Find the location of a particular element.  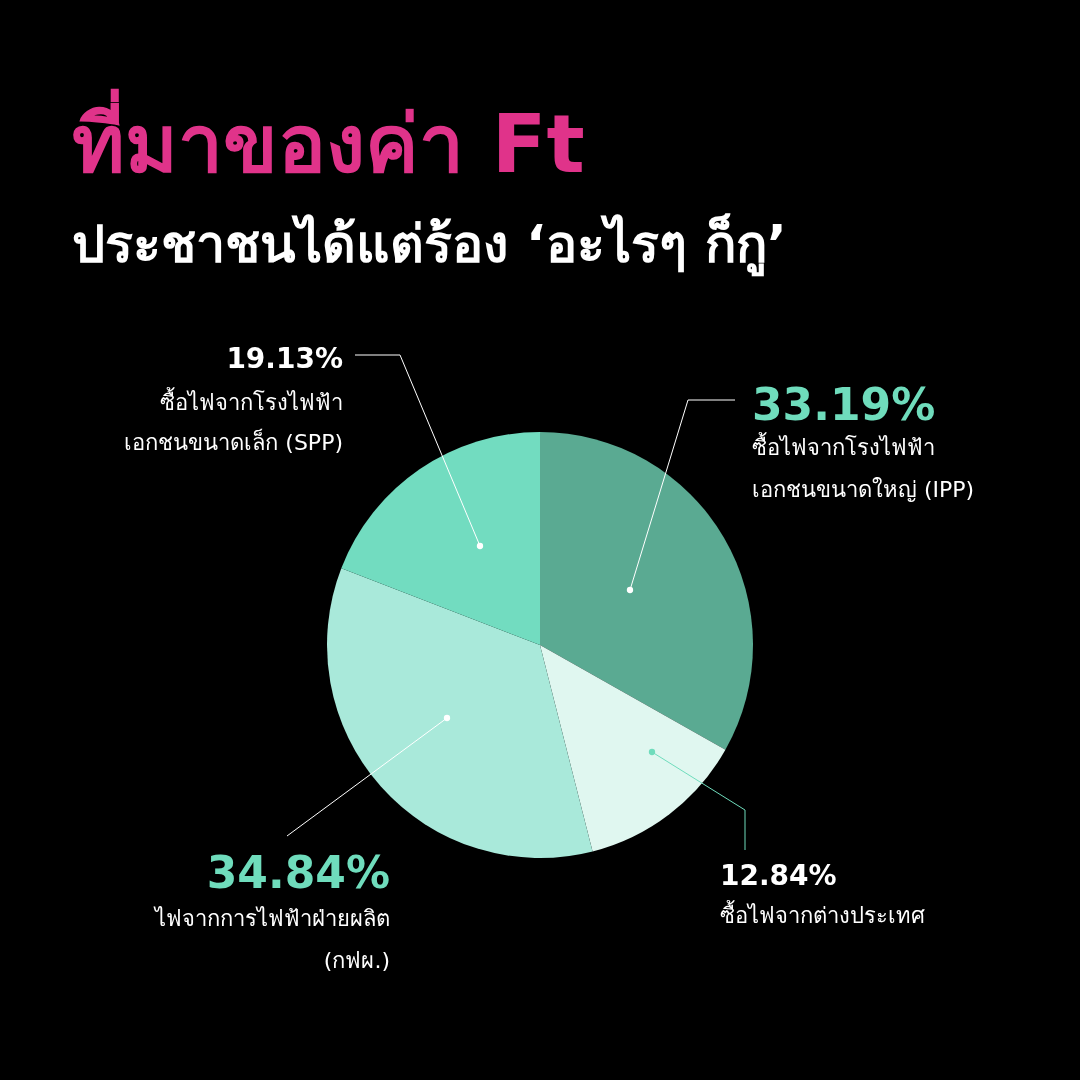

chart-title: ที่มาของค่า Ft is located at coordinates (328, 139).